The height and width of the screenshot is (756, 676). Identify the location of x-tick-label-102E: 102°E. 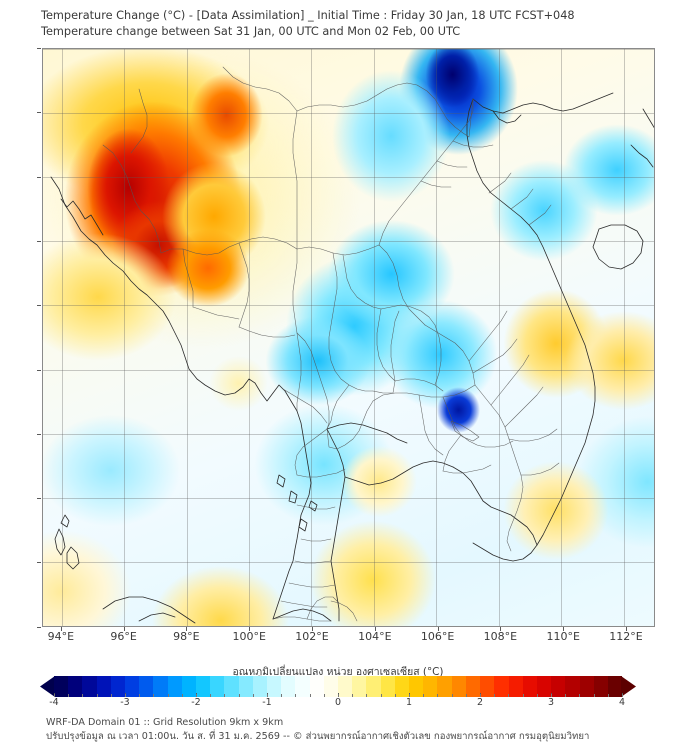
(312, 636).